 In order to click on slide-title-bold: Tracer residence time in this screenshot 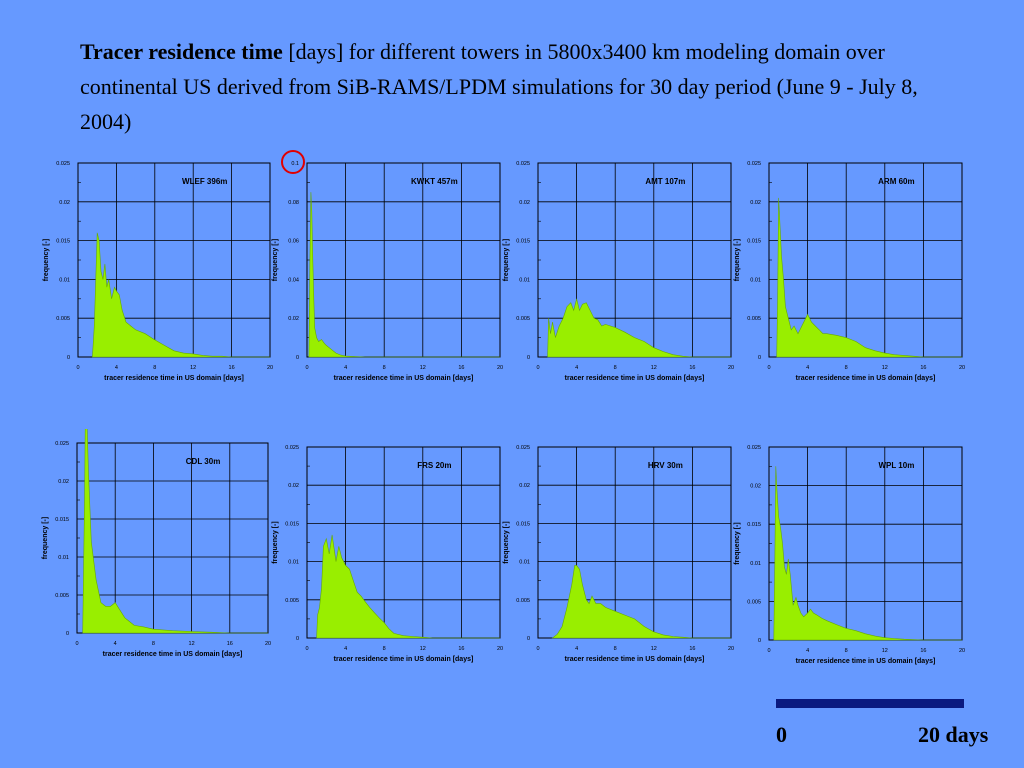, I will do `click(181, 51)`.